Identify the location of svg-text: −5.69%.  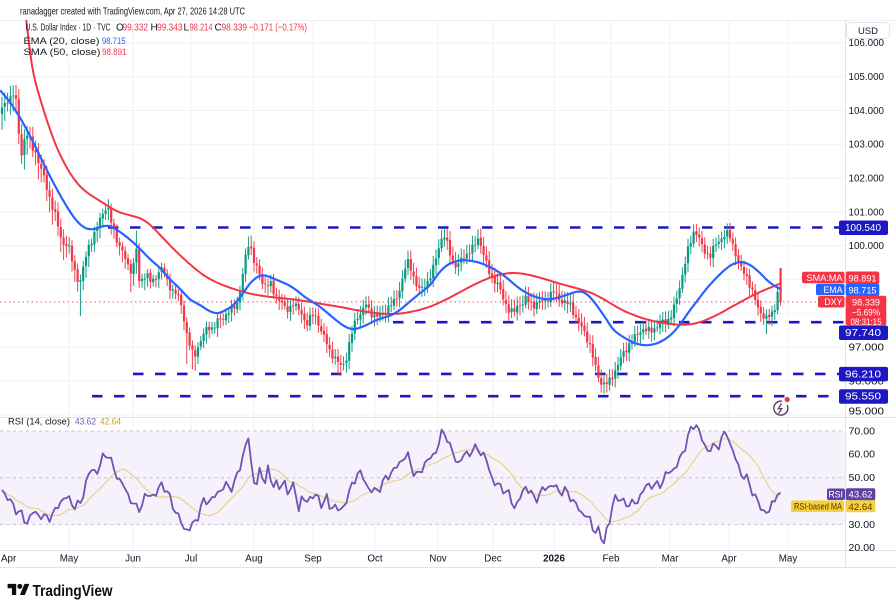
(866, 312).